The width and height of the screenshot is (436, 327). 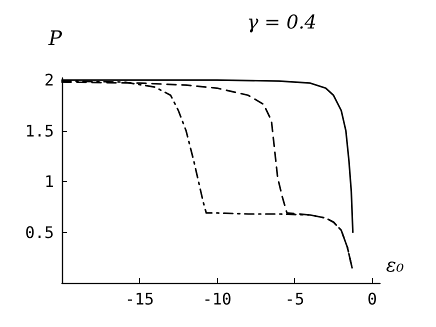 I want to click on y-tick-label: 0.5, so click(x=39, y=232).